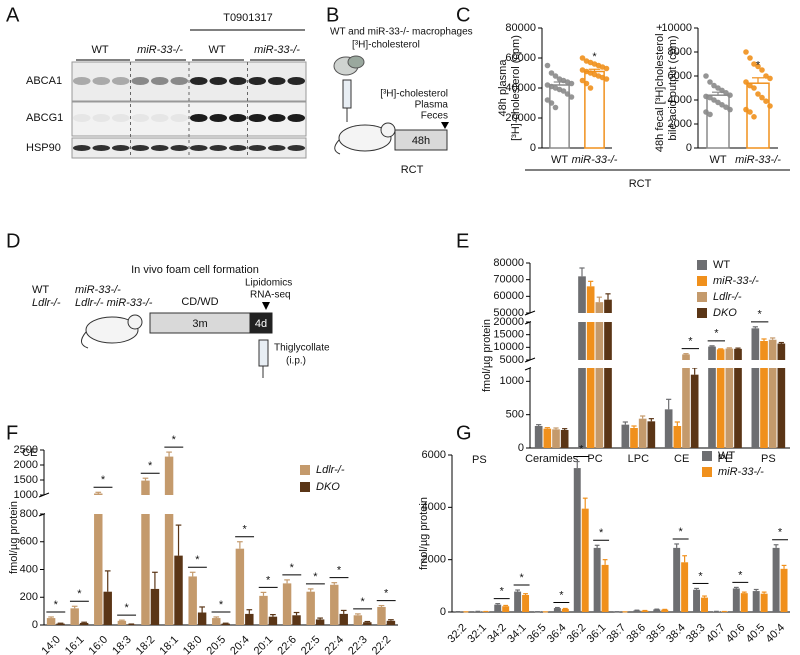 Image resolution: width=800 pixels, height=655 pixels. I want to click on y-axis-label: fmol/µg protein, so click(14, 537).